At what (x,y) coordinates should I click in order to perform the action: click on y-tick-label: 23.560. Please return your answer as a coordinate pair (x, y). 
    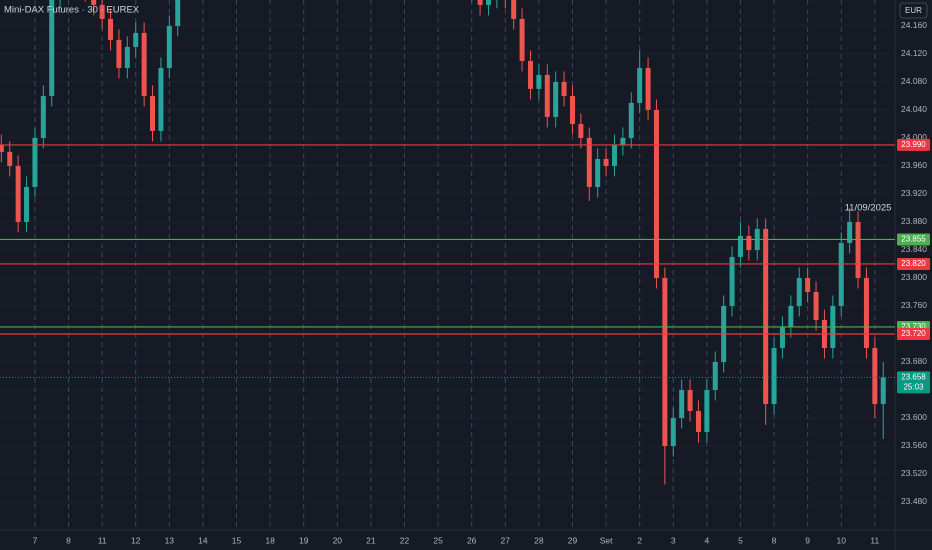
    Looking at the image, I should click on (914, 445).